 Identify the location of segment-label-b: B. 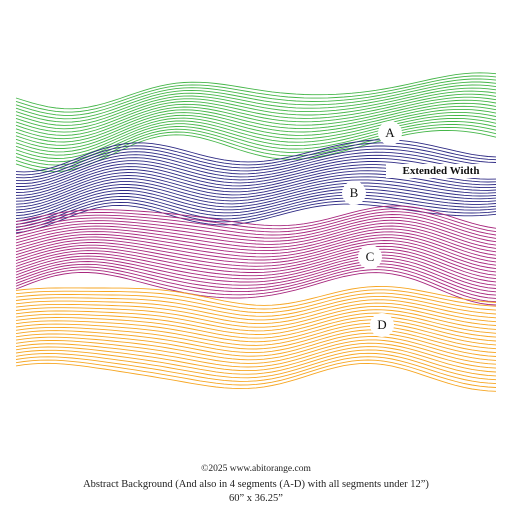
(354, 193).